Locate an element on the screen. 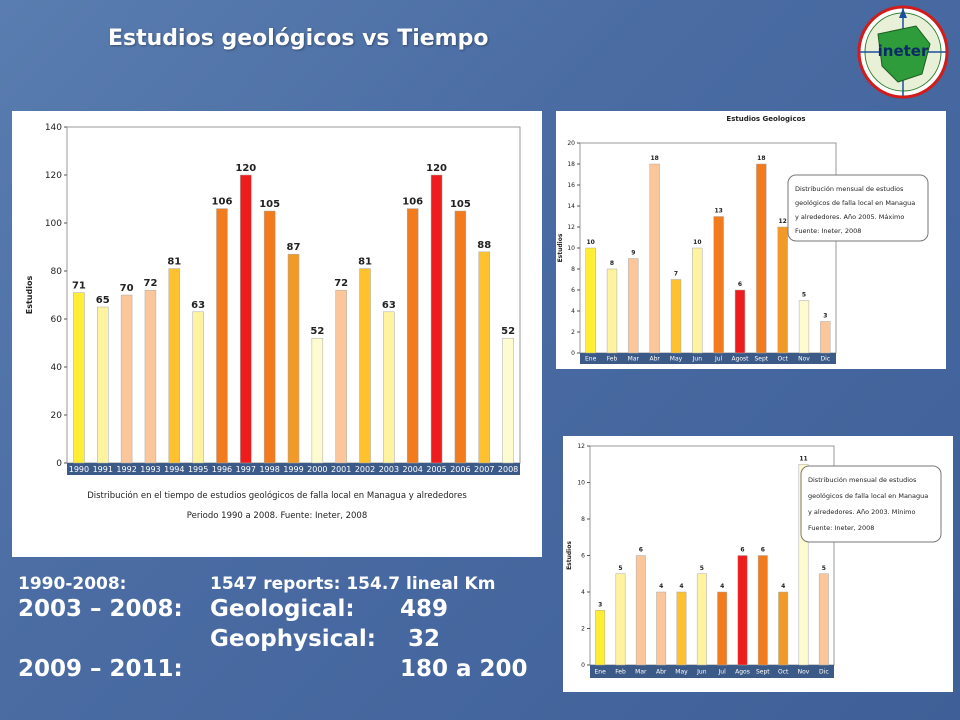  y-tick-label: 120 is located at coordinates (53, 176).